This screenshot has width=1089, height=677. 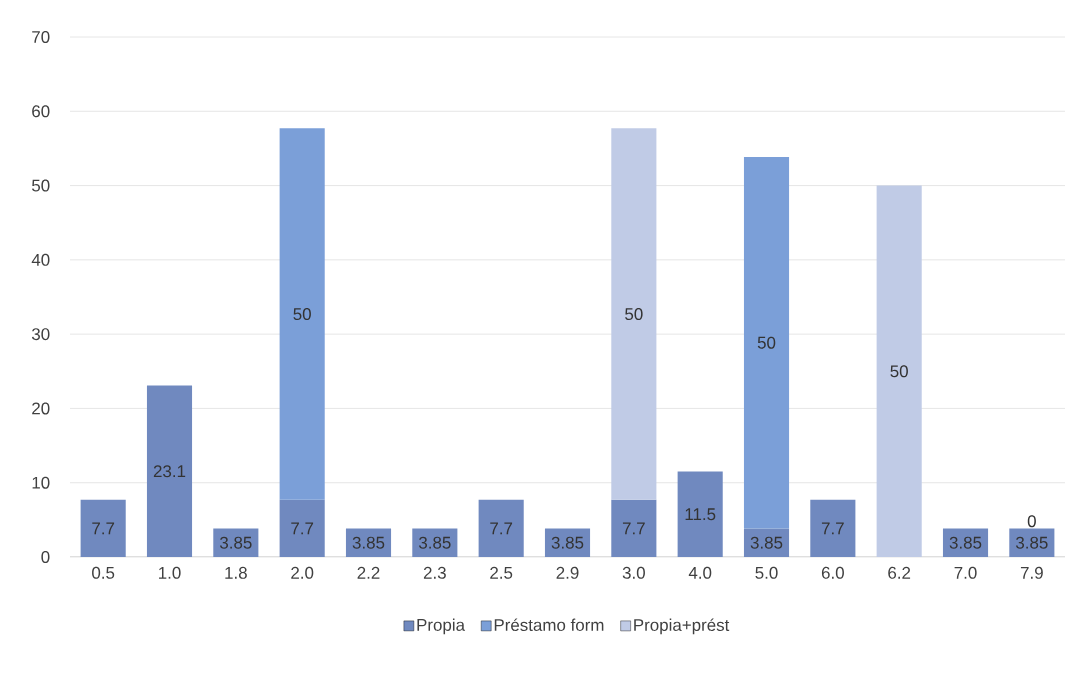 What do you see at coordinates (302, 572) in the screenshot?
I see `x-tick-label: 2.0` at bounding box center [302, 572].